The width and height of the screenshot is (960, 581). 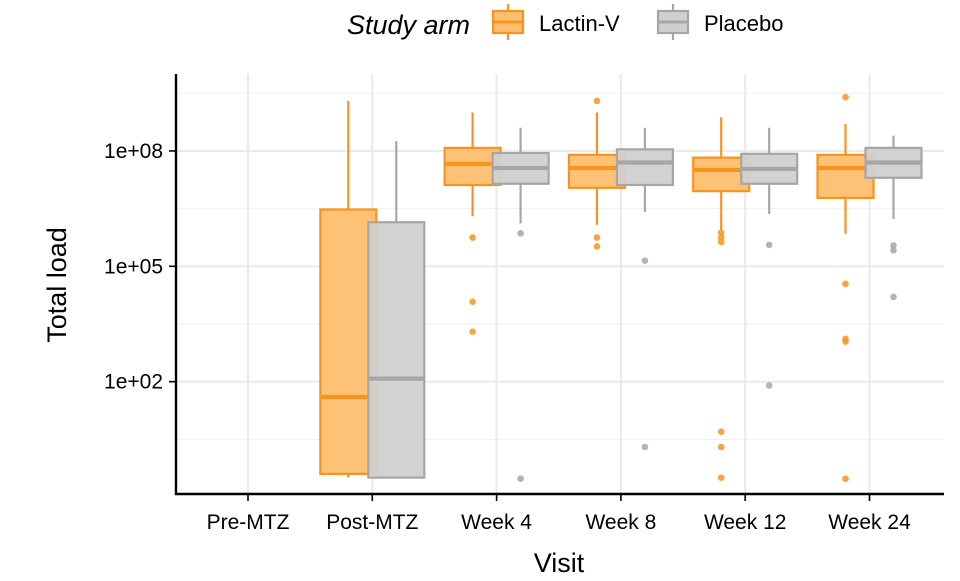 I want to click on x-tick-label: Post-MTZ, so click(x=372, y=522).